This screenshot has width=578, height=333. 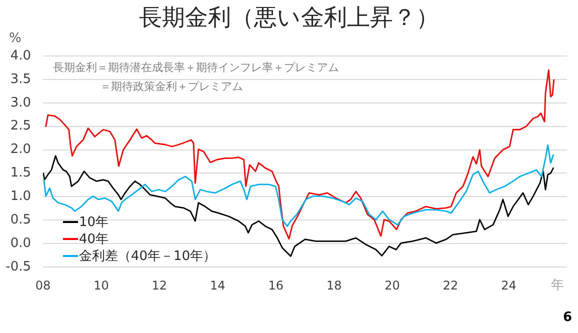 I want to click on y-tick-label: 1.0, so click(x=20, y=196).